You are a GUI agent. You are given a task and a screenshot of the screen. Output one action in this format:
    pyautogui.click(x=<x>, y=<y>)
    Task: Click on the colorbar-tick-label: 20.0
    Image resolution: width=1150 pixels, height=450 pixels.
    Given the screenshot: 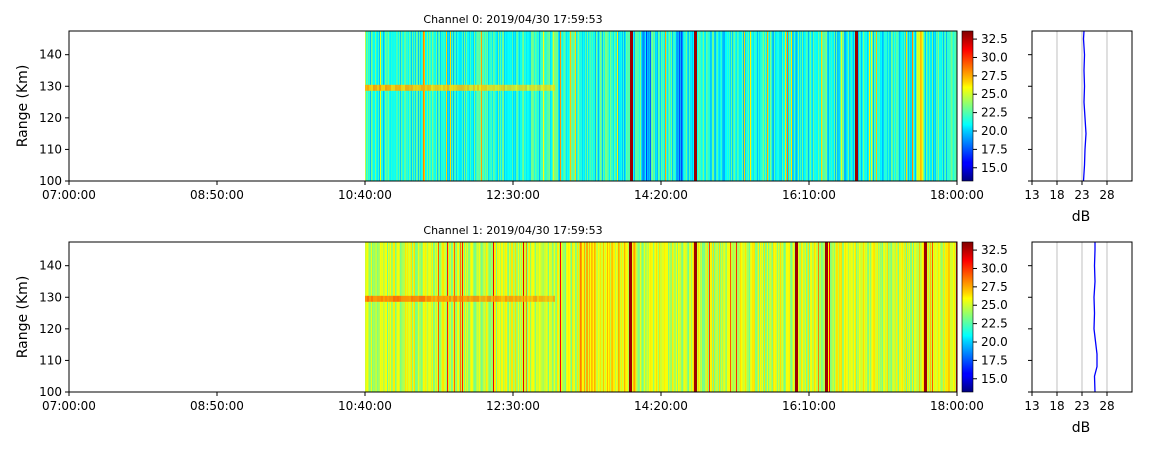 What is the action you would take?
    pyautogui.click(x=994, y=342)
    